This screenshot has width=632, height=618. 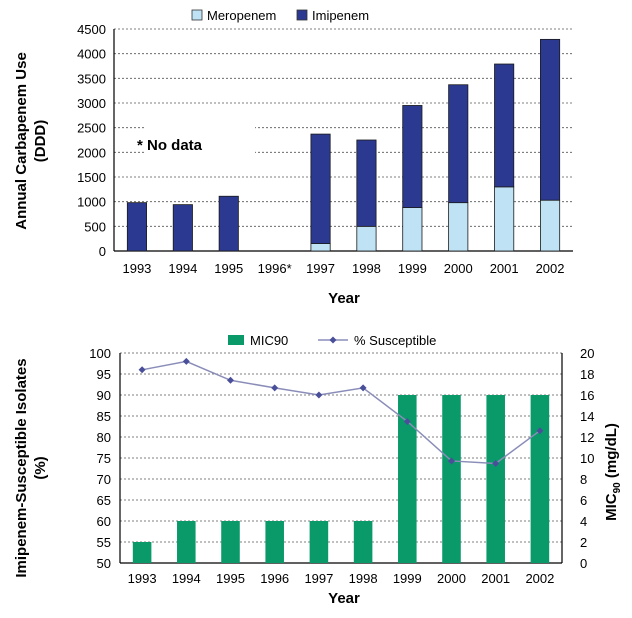 What do you see at coordinates (182, 268) in the screenshot?
I see `chart1-x-tick-label: 1994` at bounding box center [182, 268].